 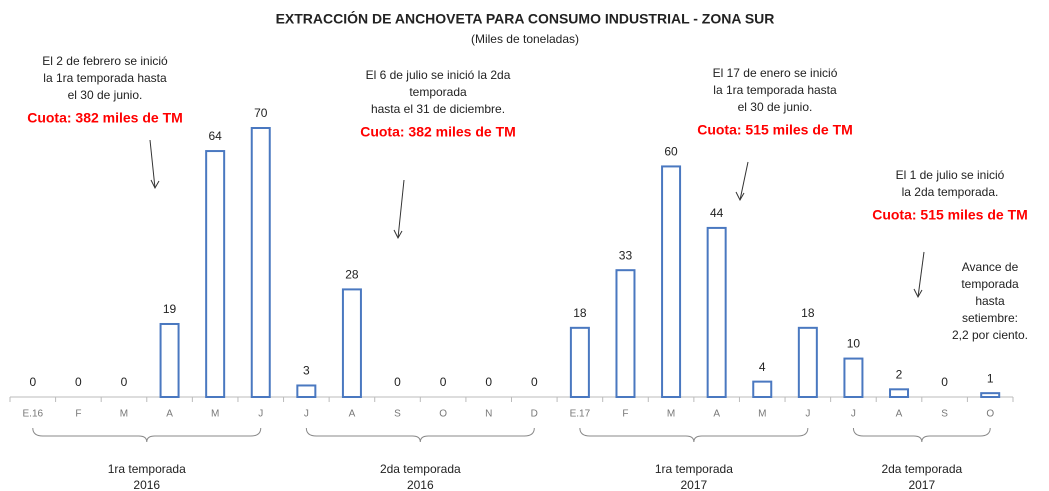 I want to click on value-label: 28, so click(x=352, y=275).